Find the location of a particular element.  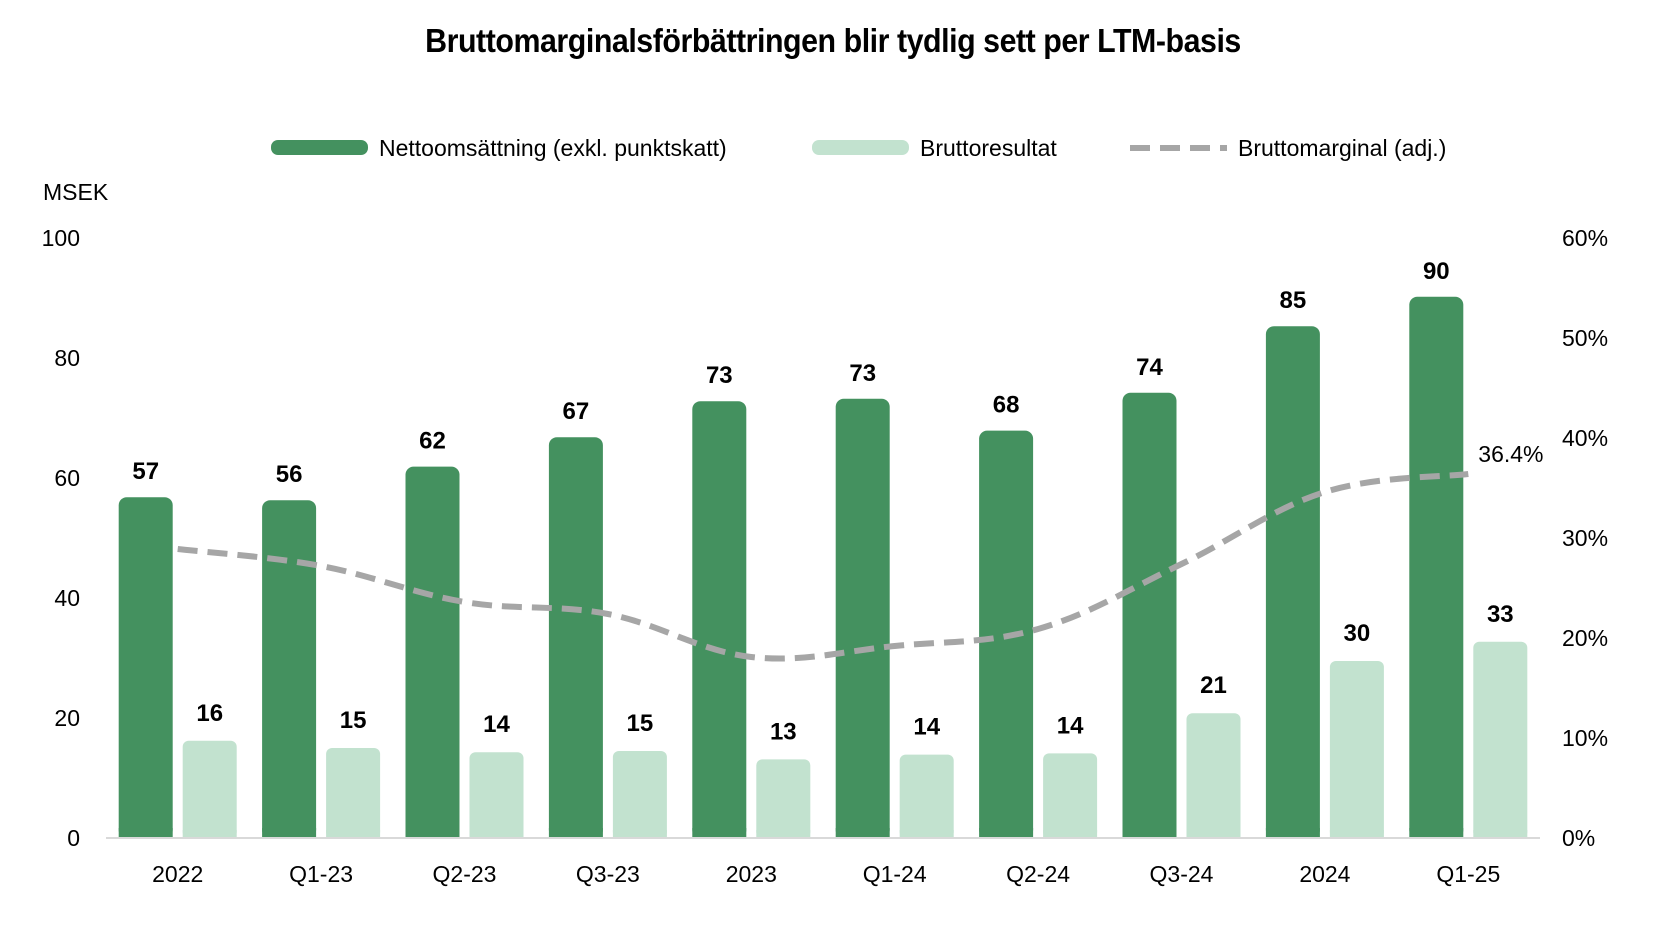

y-right-tick-label: 0% is located at coordinates (1578, 838).